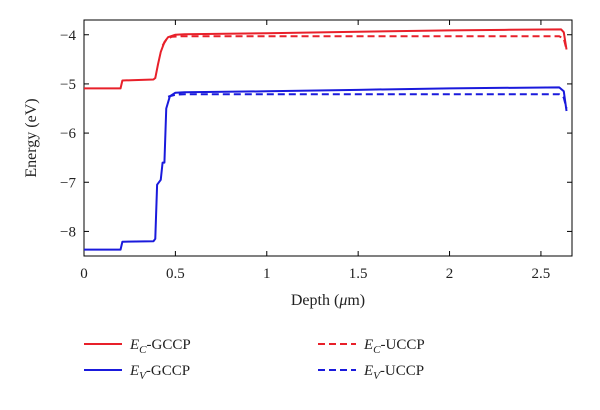 The width and height of the screenshot is (600, 410). I want to click on x-tick-label: 2, so click(450, 274).